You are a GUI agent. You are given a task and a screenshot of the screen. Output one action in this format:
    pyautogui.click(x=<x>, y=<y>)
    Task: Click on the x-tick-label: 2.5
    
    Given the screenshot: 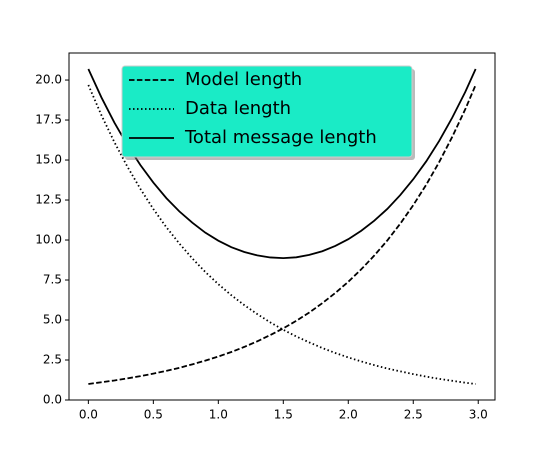 What is the action you would take?
    pyautogui.click(x=413, y=415)
    